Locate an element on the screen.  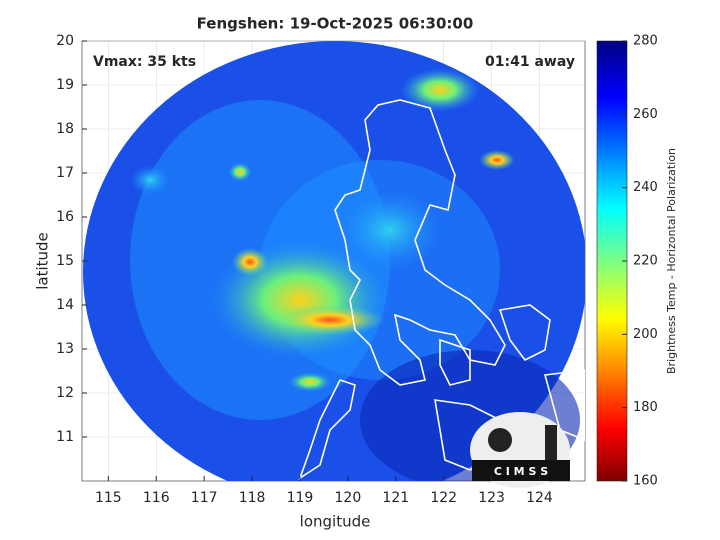
x-tick-label: 122 is located at coordinates (443, 498).